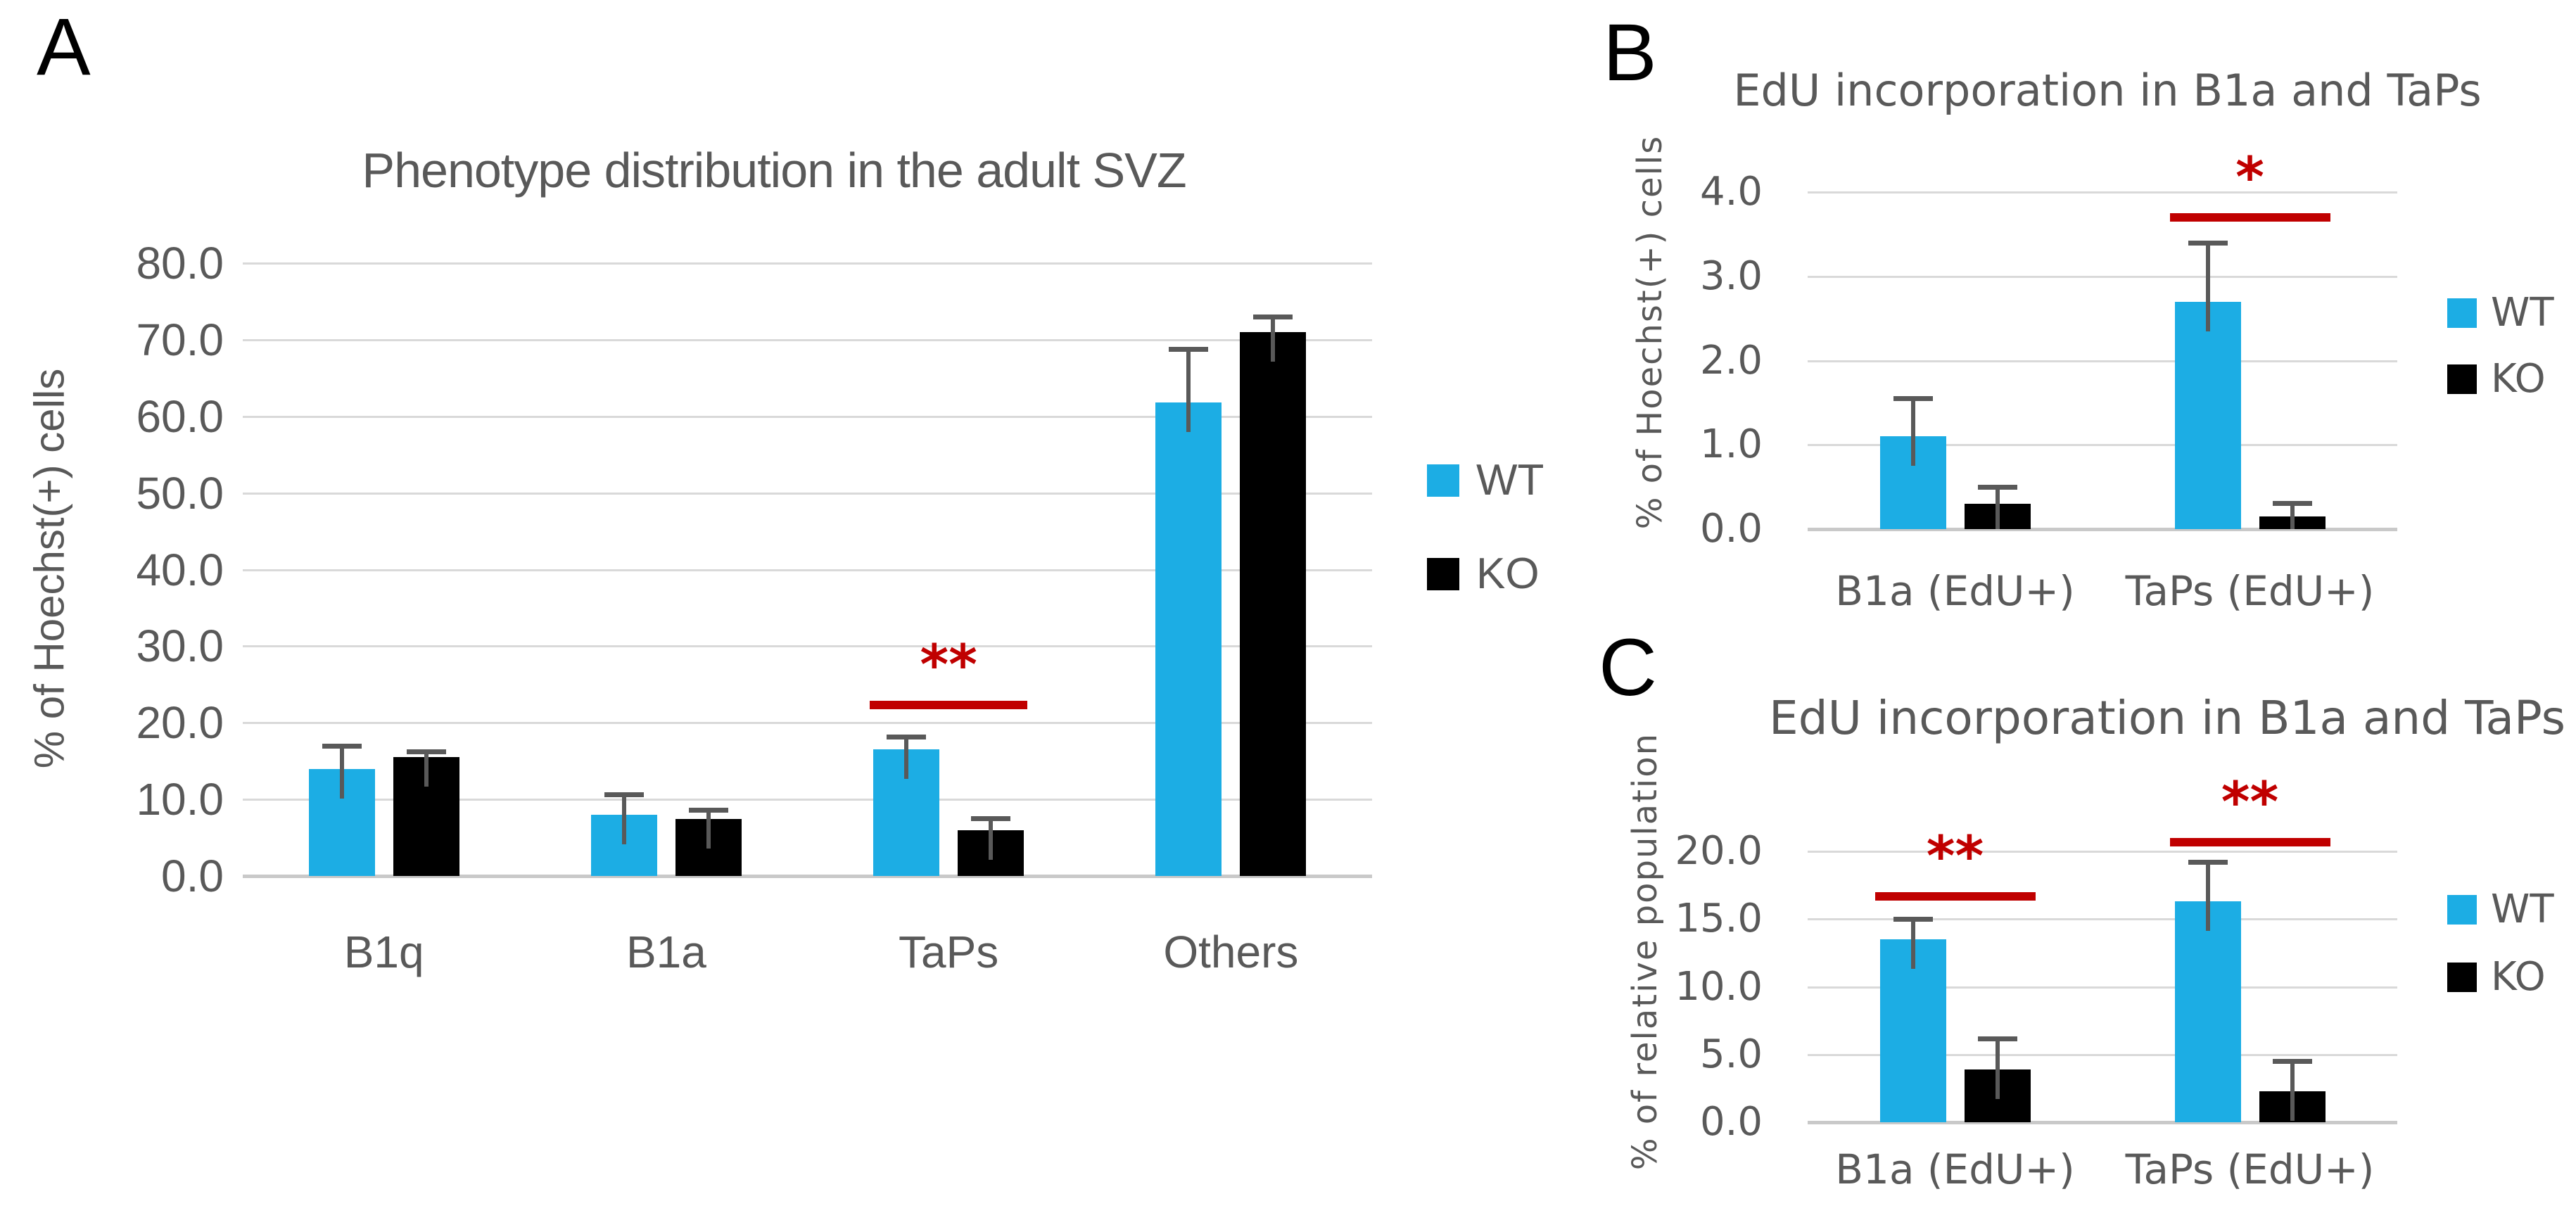 Image resolution: width=2576 pixels, height=1232 pixels. Describe the element at coordinates (180, 493) in the screenshot. I see `y-tick-label: 50.0` at that location.